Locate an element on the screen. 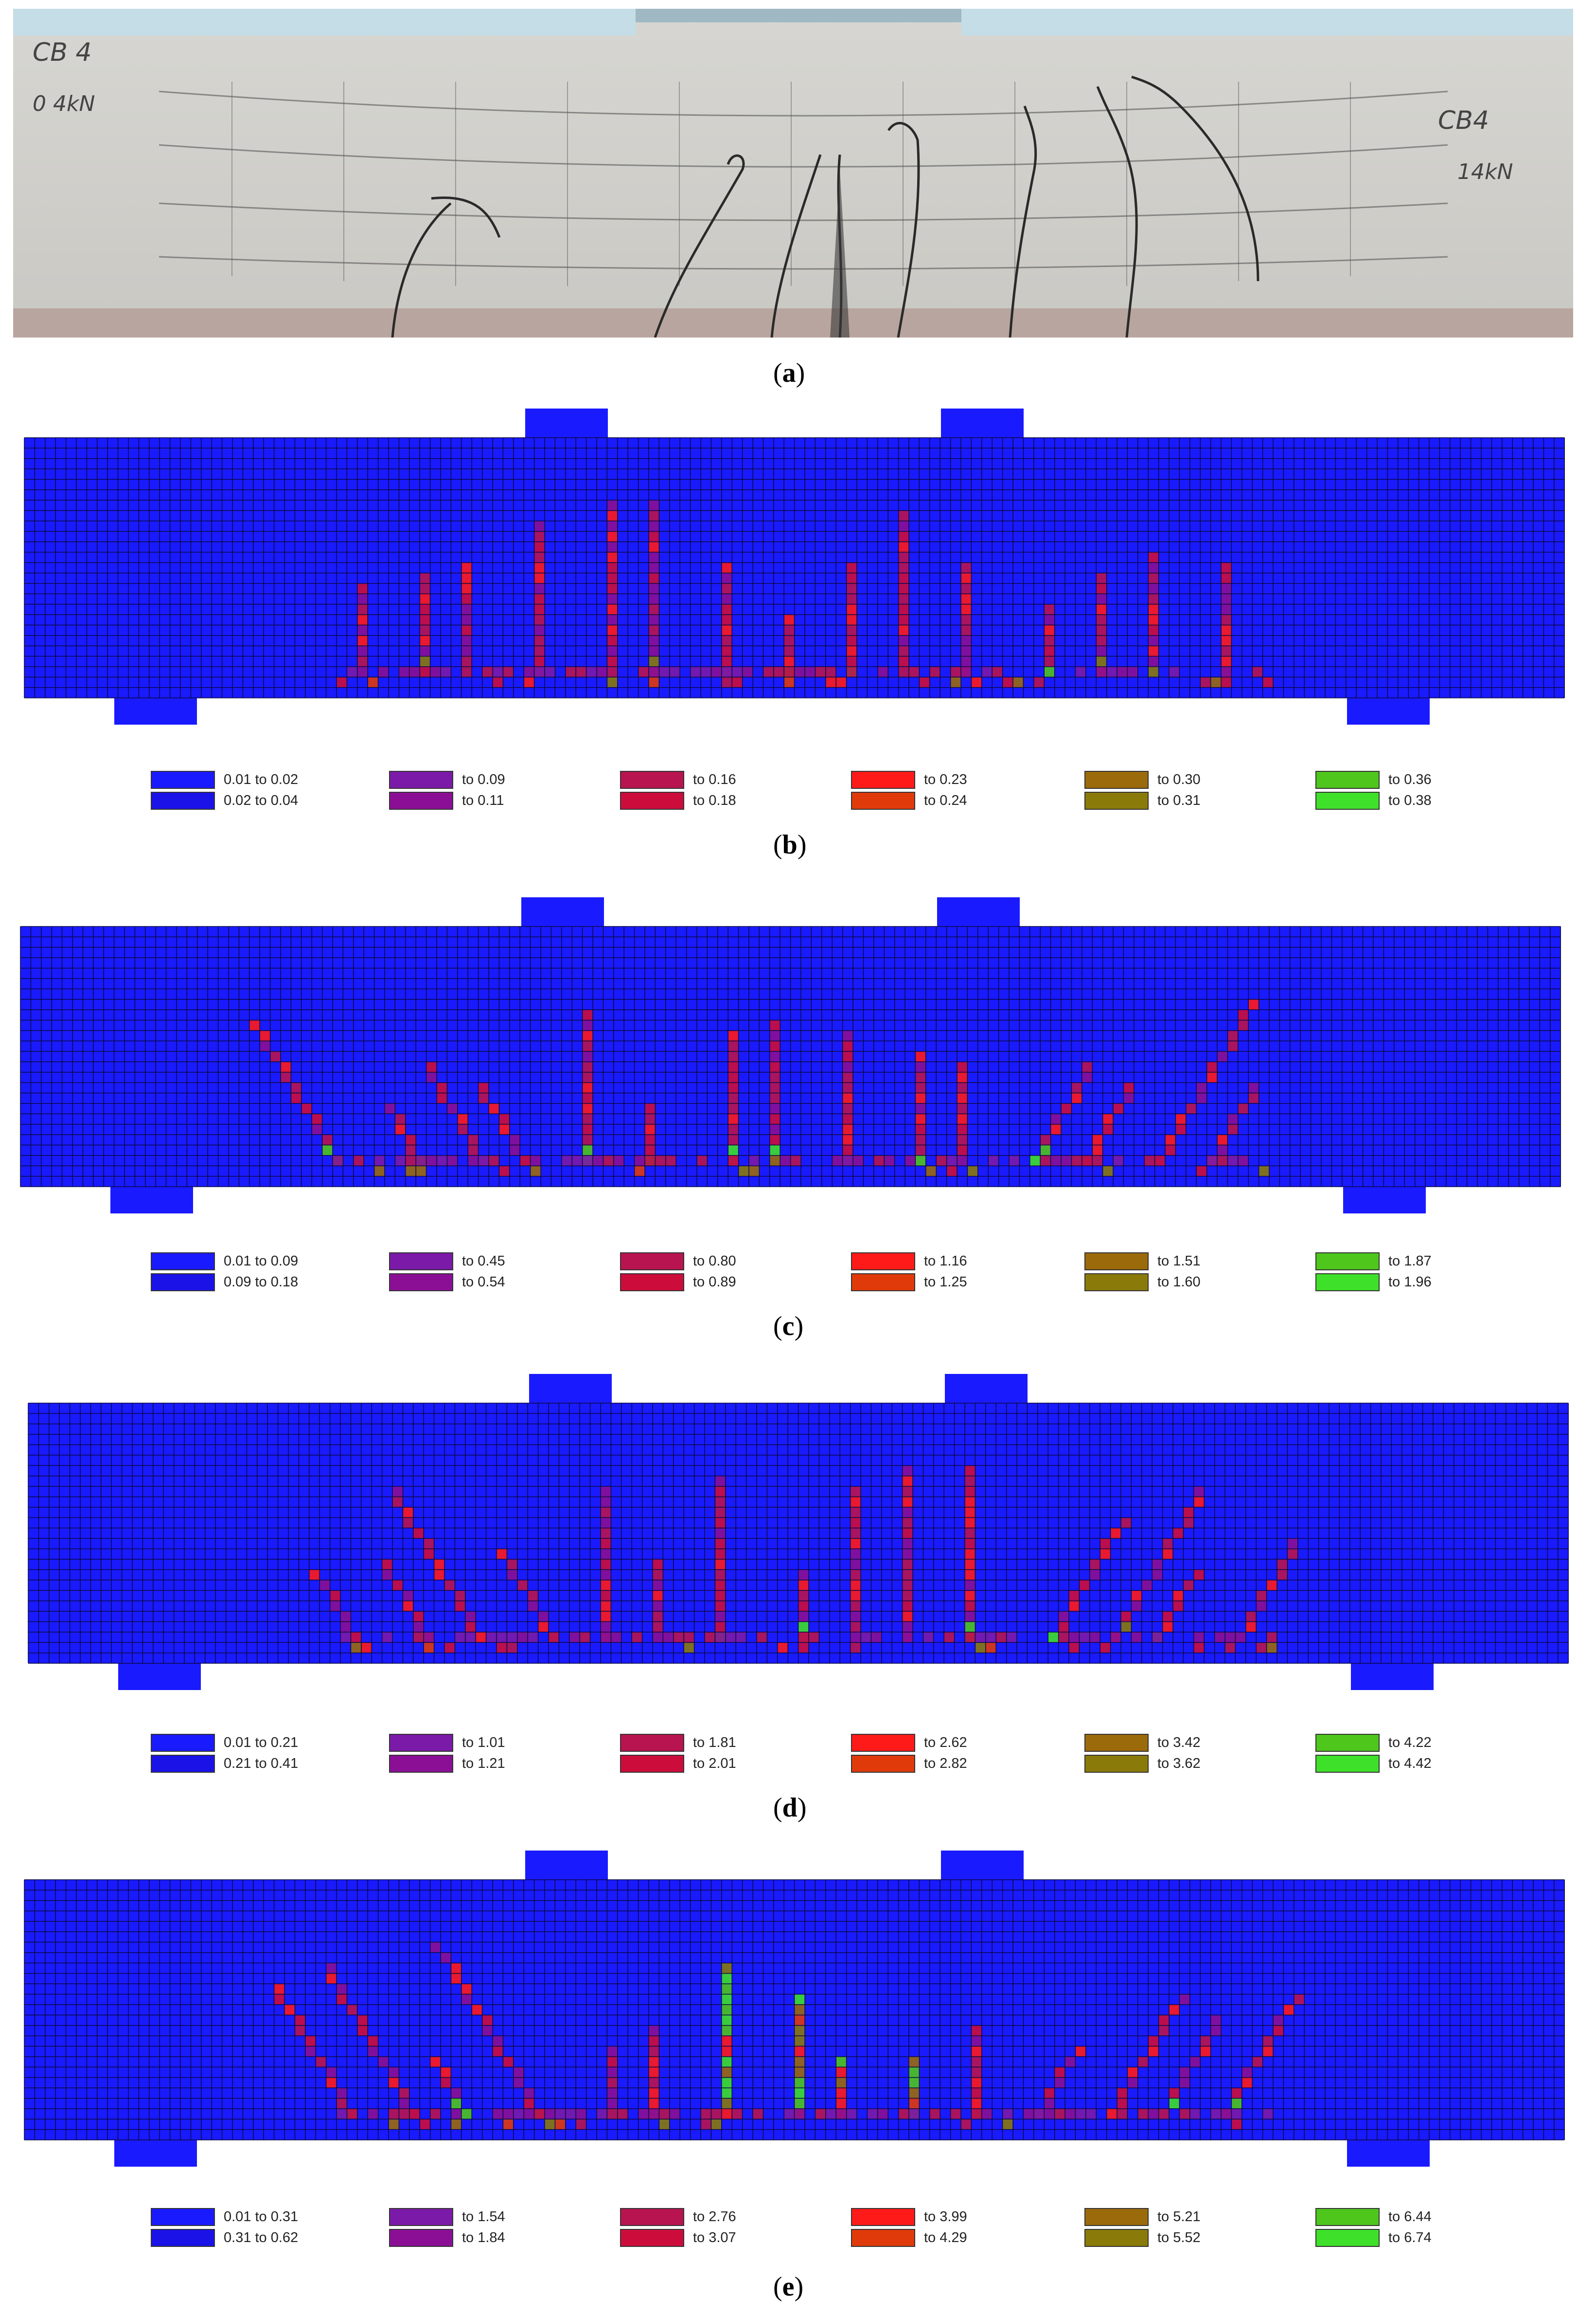 The width and height of the screenshot is (1596, 2315). legend-label: to 2.01 is located at coordinates (715, 1763).